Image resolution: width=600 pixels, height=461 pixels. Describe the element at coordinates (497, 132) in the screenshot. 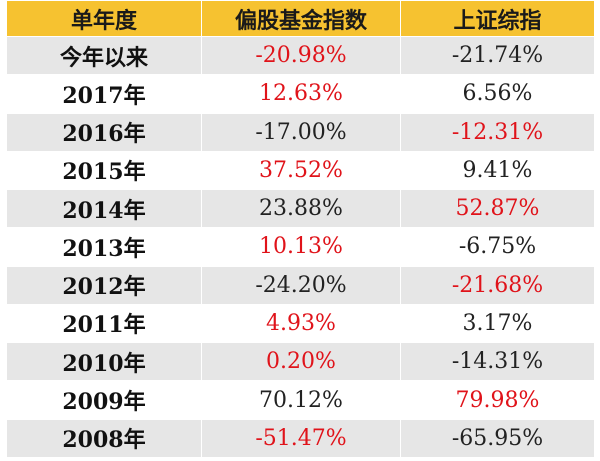

I see `shanghai-index-cell: -12.31%` at that location.